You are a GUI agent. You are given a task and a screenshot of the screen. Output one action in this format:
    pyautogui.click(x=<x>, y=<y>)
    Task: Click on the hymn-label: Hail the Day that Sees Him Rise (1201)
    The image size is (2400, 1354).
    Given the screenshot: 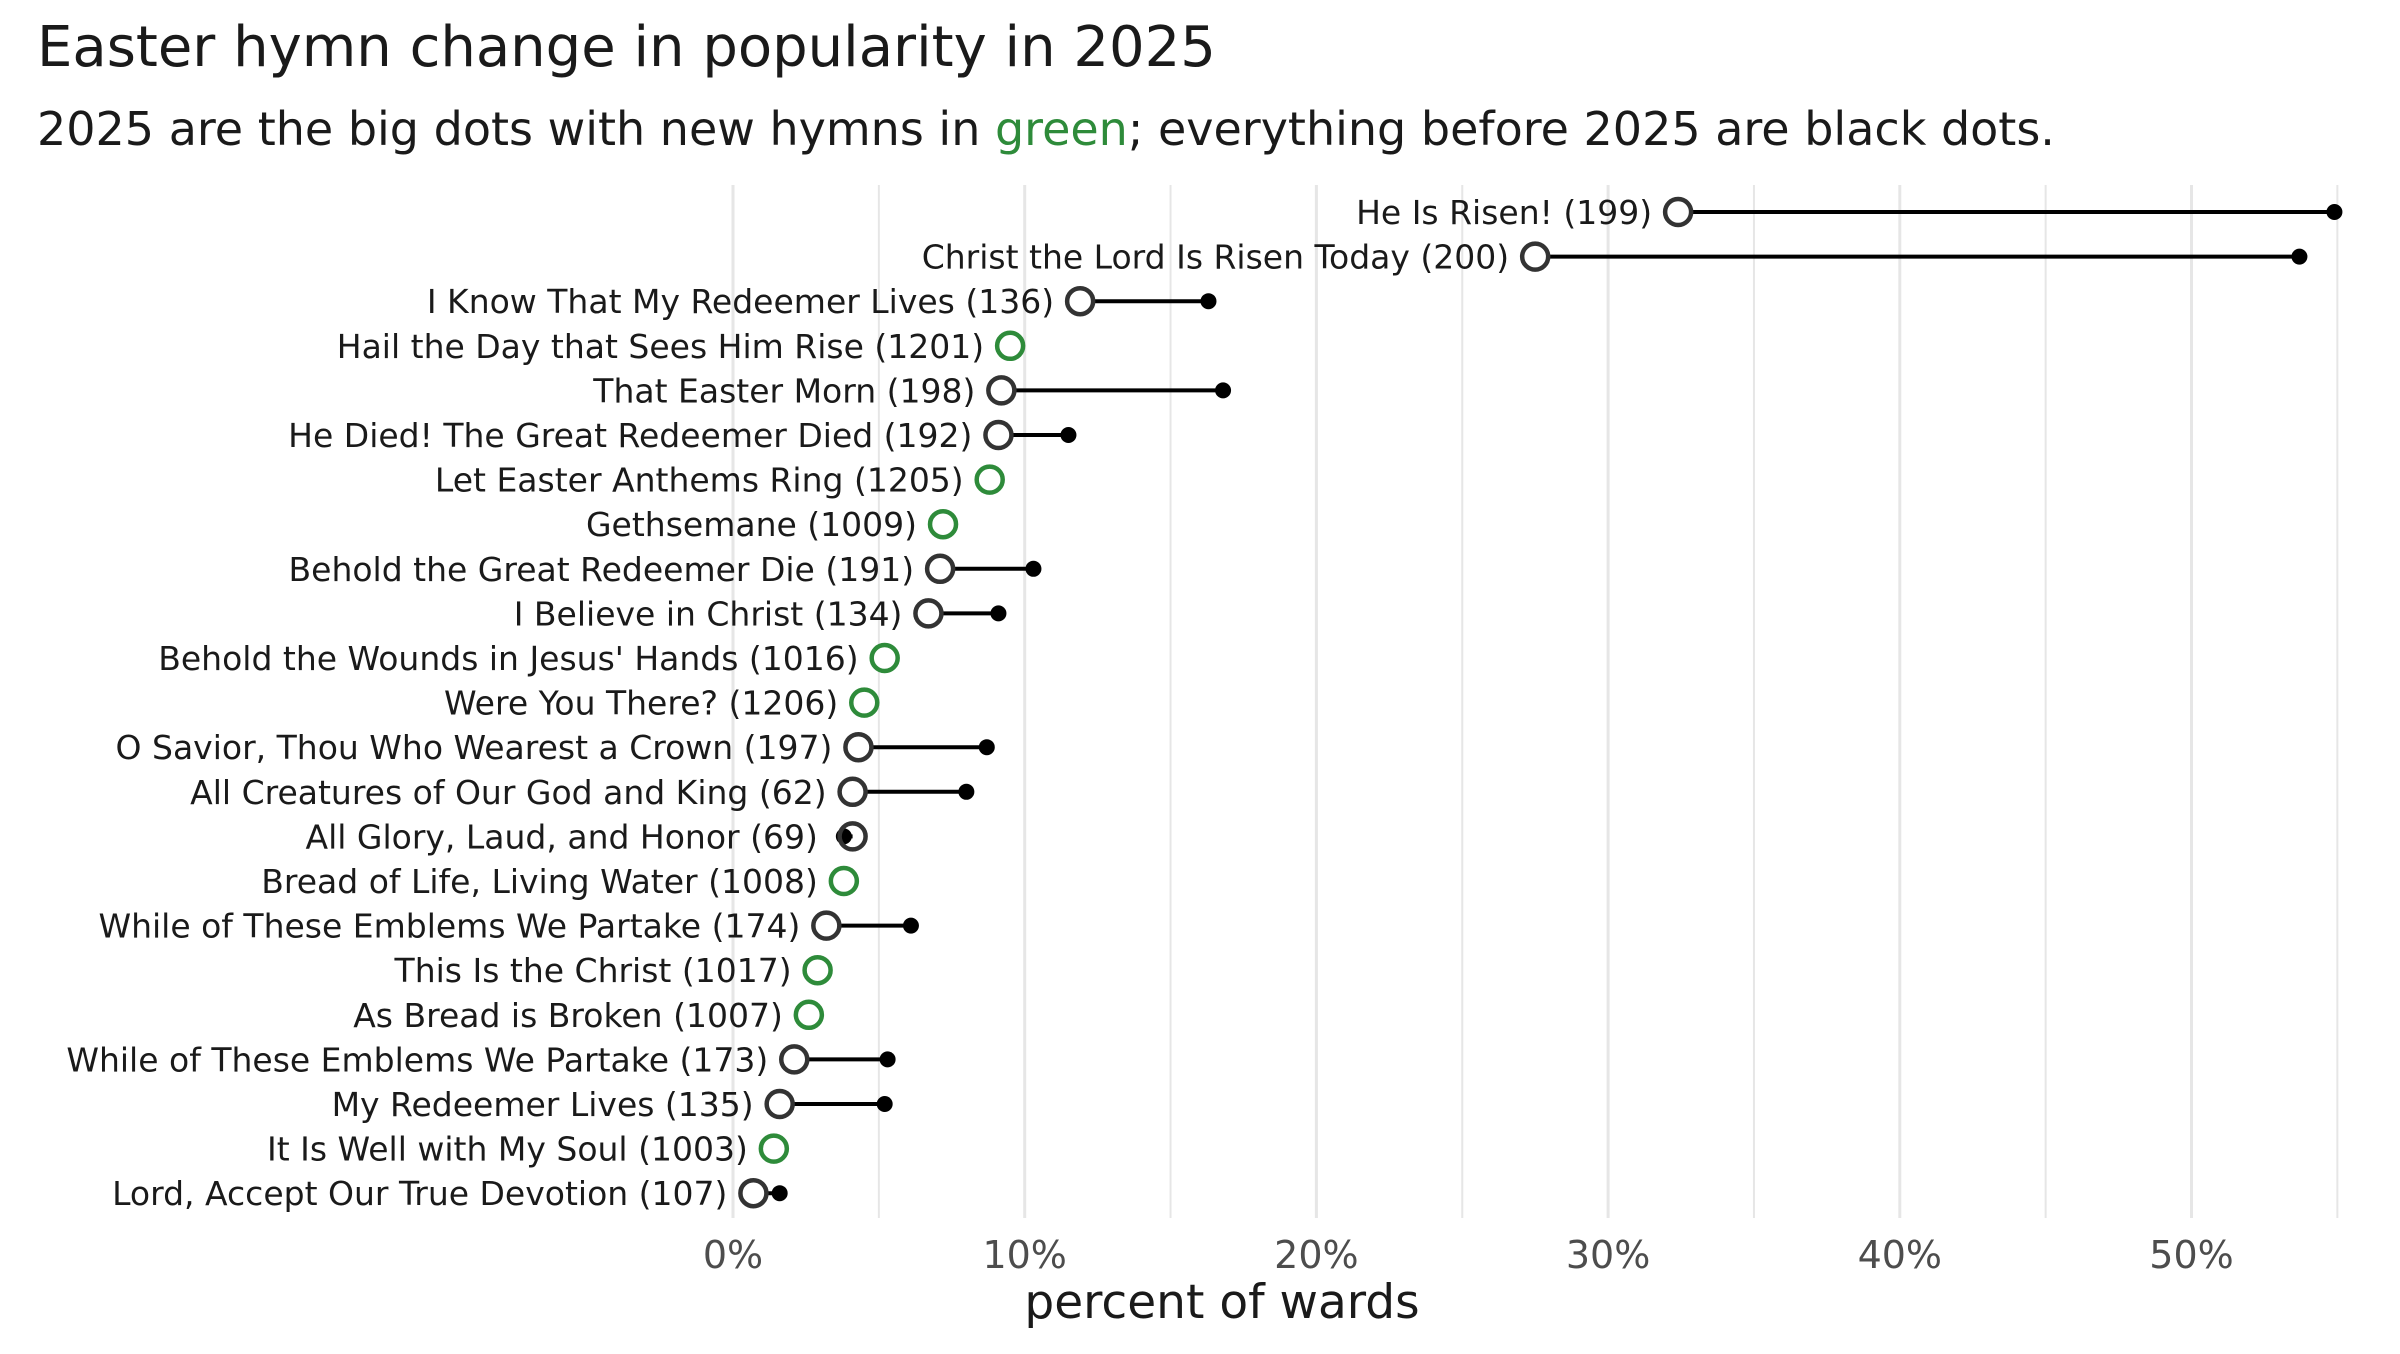 What is the action you would take?
    pyautogui.click(x=660, y=346)
    